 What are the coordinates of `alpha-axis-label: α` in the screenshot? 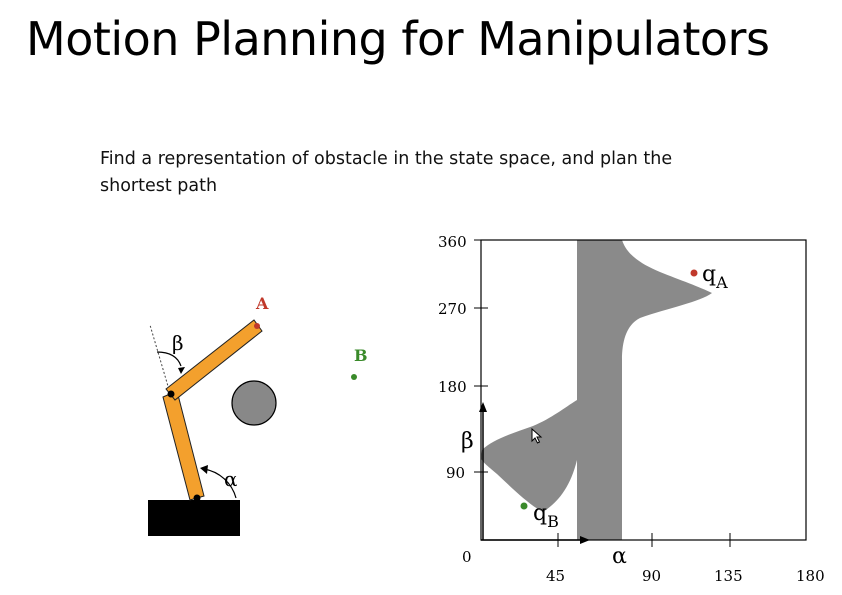 It's located at (619, 556).